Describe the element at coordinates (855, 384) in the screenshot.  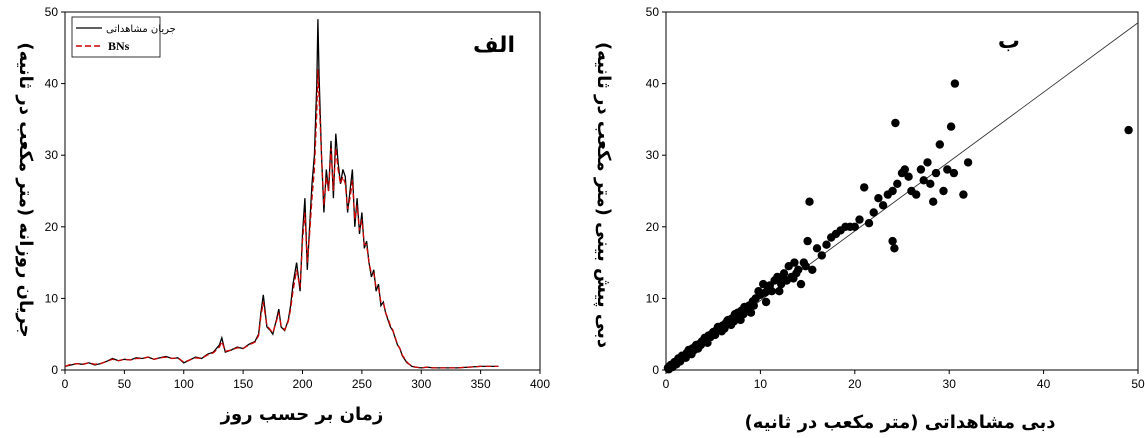
I see `x-tick-label: 20` at that location.